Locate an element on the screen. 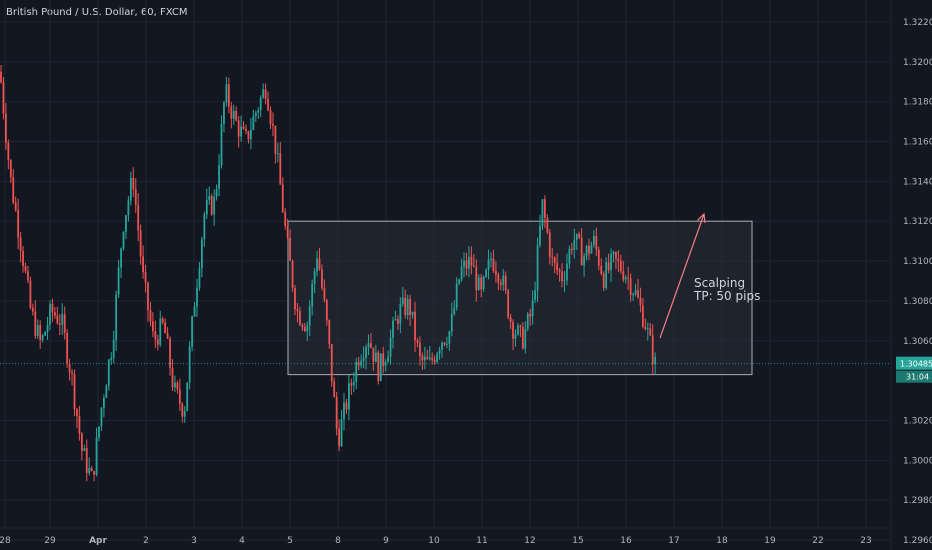 The width and height of the screenshot is (932, 550). time-tick-label: 28 is located at coordinates (5, 541).